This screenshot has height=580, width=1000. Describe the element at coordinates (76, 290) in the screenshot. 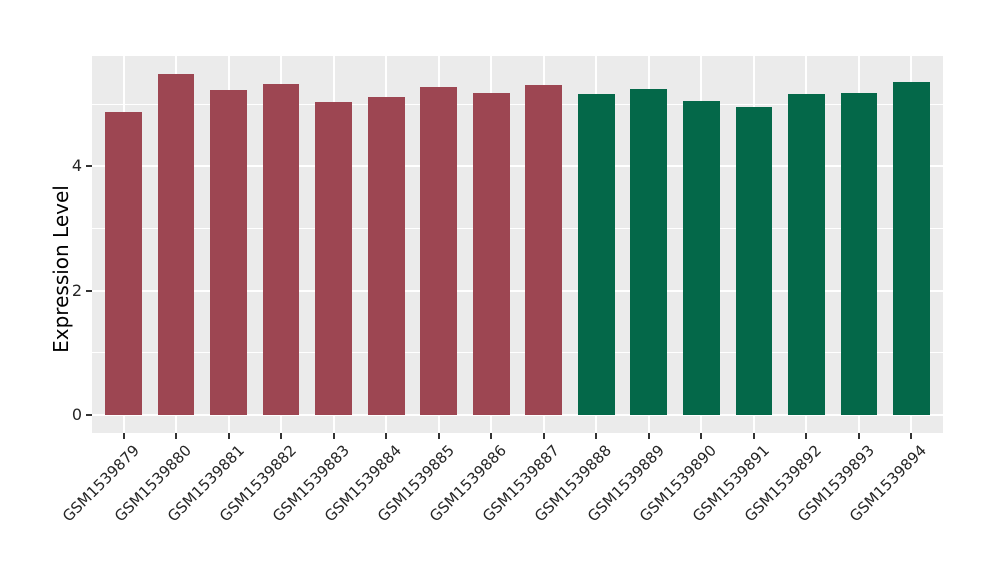

I see `y-tick-label: 2` at that location.